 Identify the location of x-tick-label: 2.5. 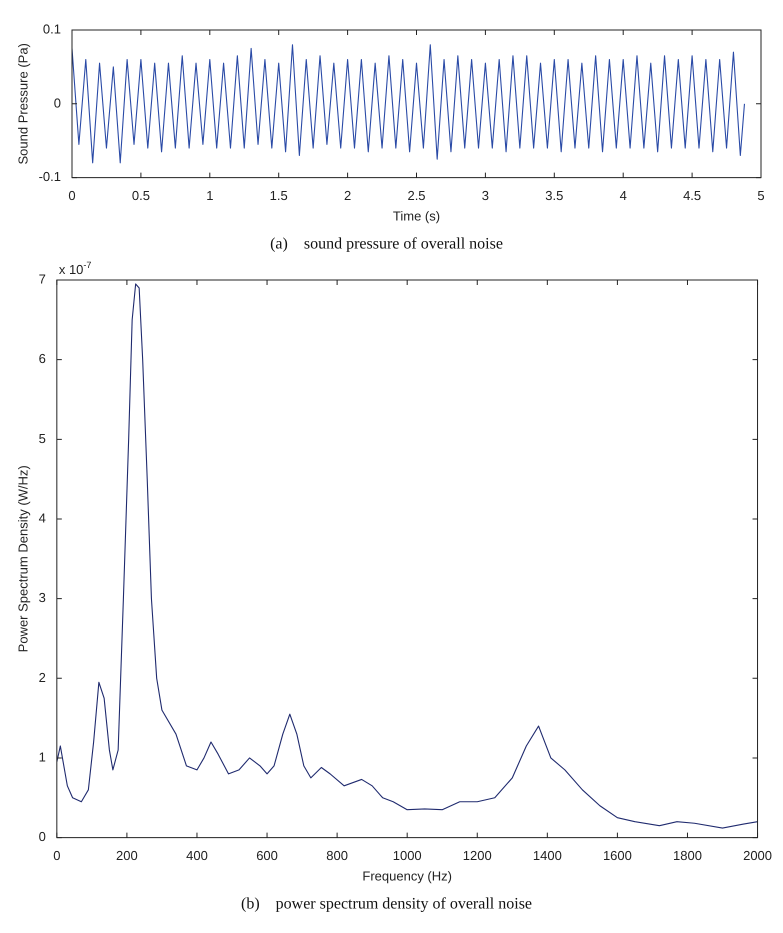
(416, 195).